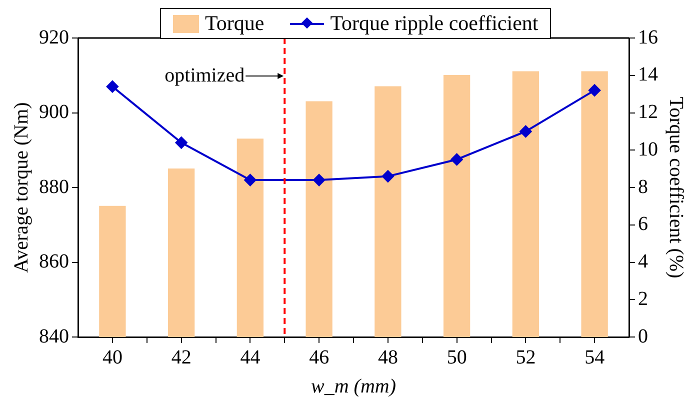 The height and width of the screenshot is (405, 697). What do you see at coordinates (648, 75) in the screenshot?
I see `y2-tick-label: 14` at bounding box center [648, 75].